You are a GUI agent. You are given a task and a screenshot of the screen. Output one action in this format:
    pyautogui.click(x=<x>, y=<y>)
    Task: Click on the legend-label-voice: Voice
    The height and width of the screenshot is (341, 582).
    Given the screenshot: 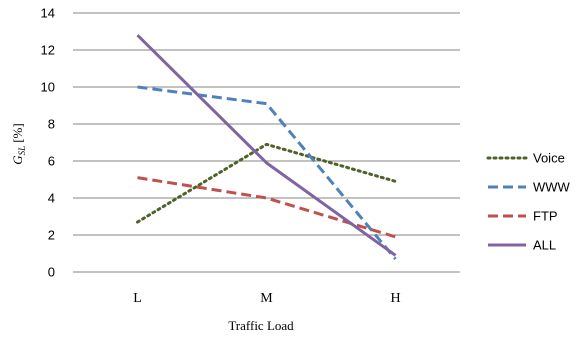 What is the action you would take?
    pyautogui.click(x=549, y=158)
    